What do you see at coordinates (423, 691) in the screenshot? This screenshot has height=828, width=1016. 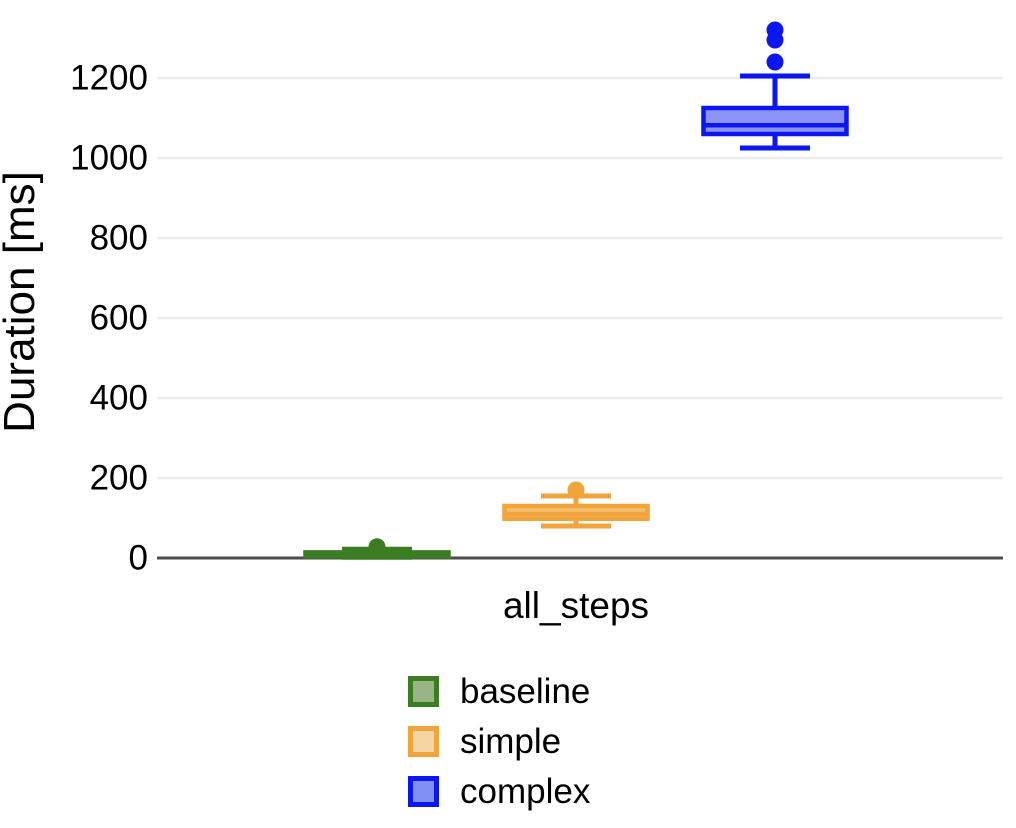 I see `baseline-swatch-icon` at bounding box center [423, 691].